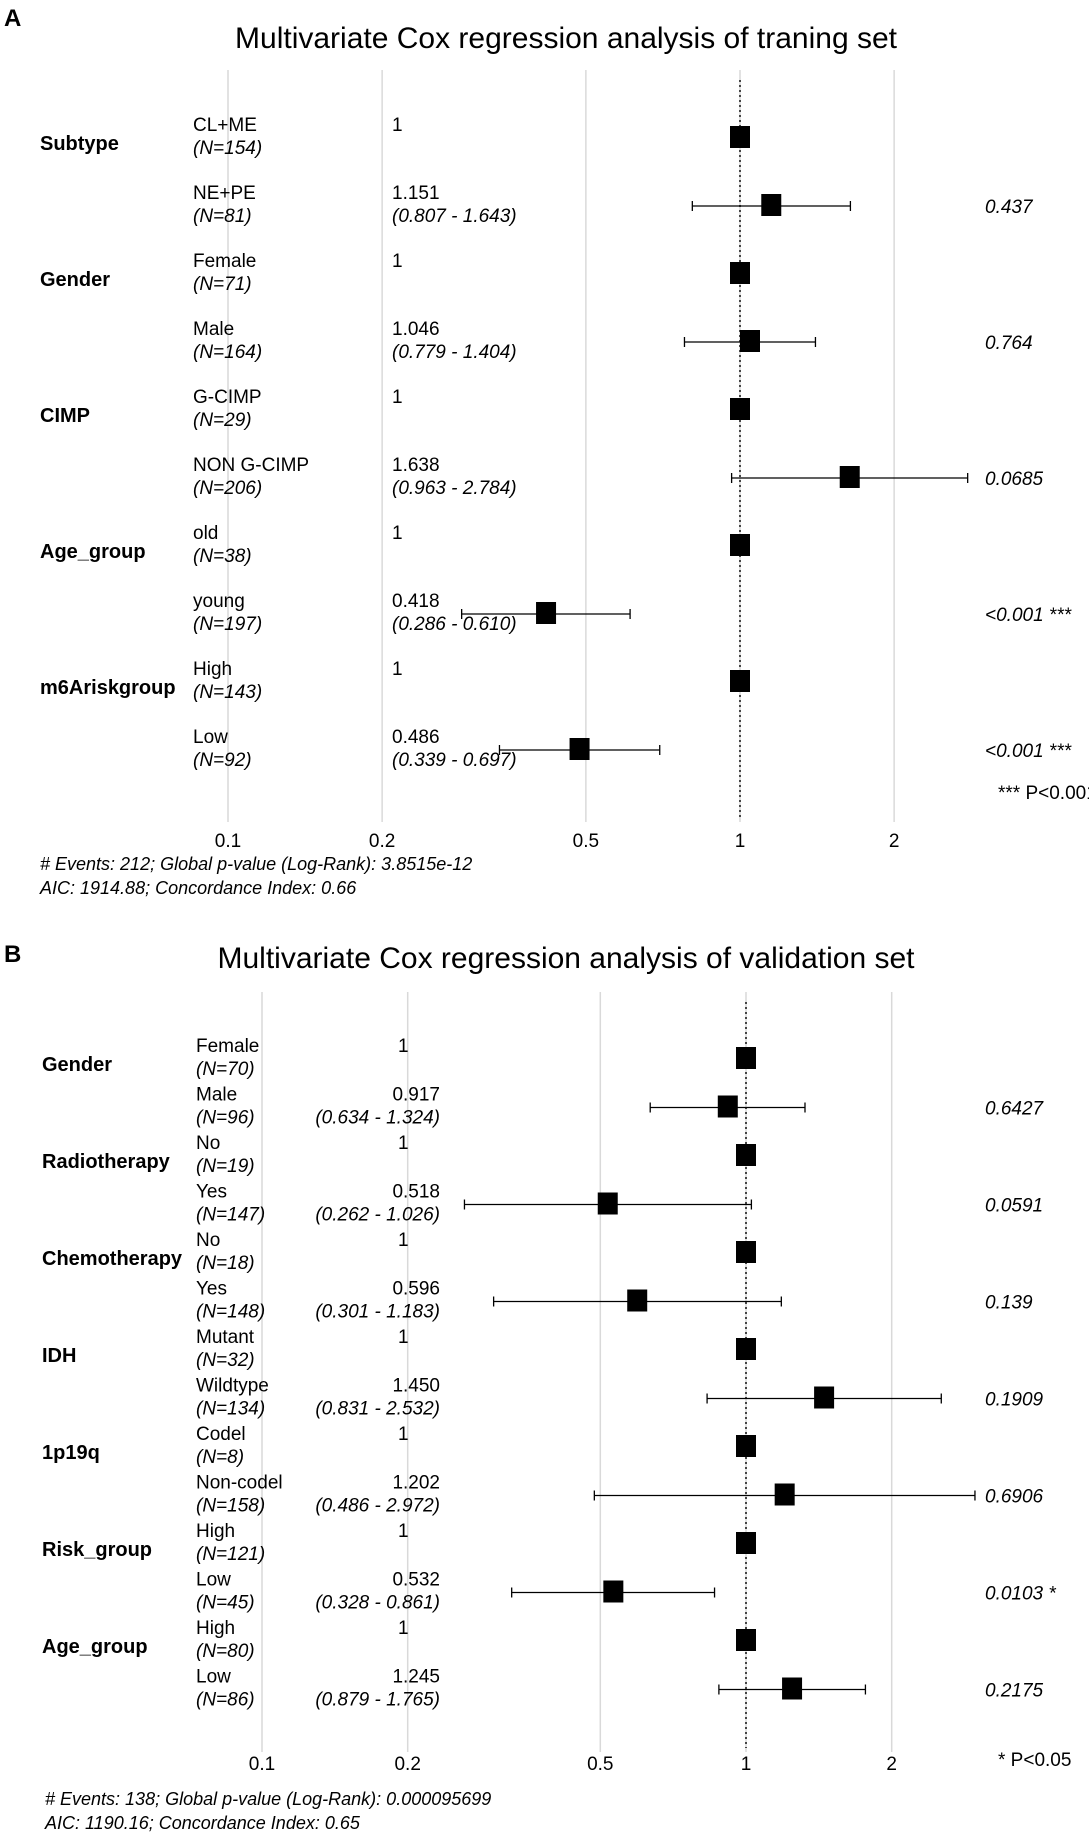 This screenshot has height=1843, width=1089. What do you see at coordinates (454, 352) in the screenshot?
I see `confidence-interval-label: (0.779 - 1.404)` at bounding box center [454, 352].